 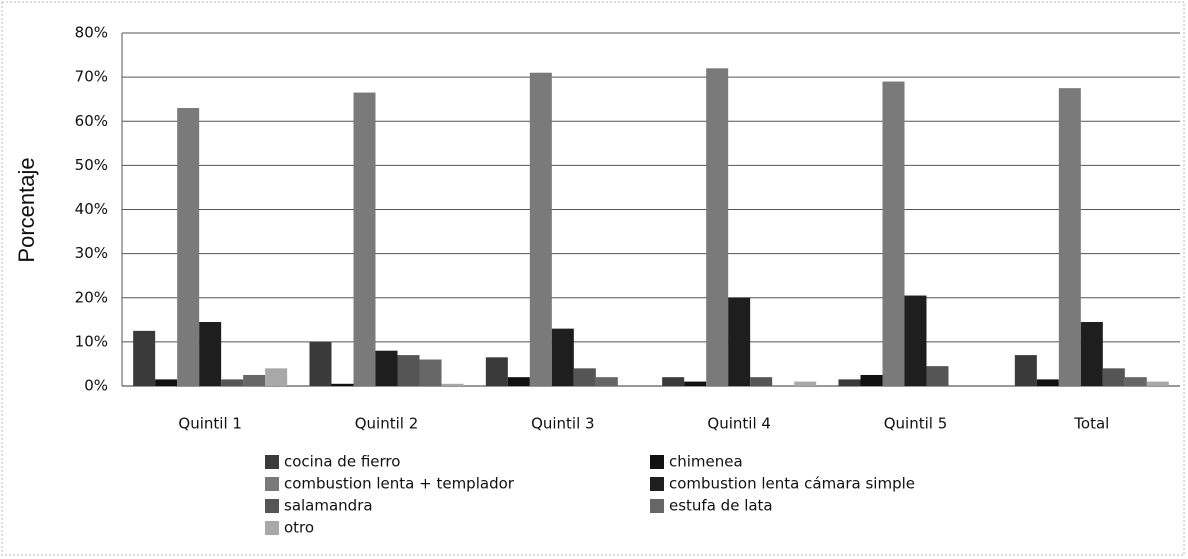 I want to click on x-tick-label: Quintil 1, so click(x=210, y=424).